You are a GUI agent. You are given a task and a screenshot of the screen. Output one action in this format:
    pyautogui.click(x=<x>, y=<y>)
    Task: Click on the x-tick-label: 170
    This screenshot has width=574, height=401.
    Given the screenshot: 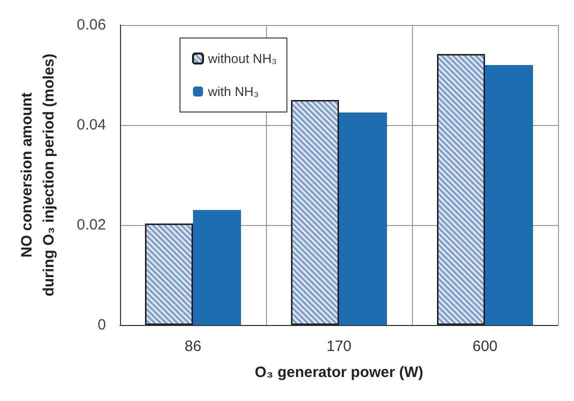 What is the action you would take?
    pyautogui.click(x=339, y=346)
    